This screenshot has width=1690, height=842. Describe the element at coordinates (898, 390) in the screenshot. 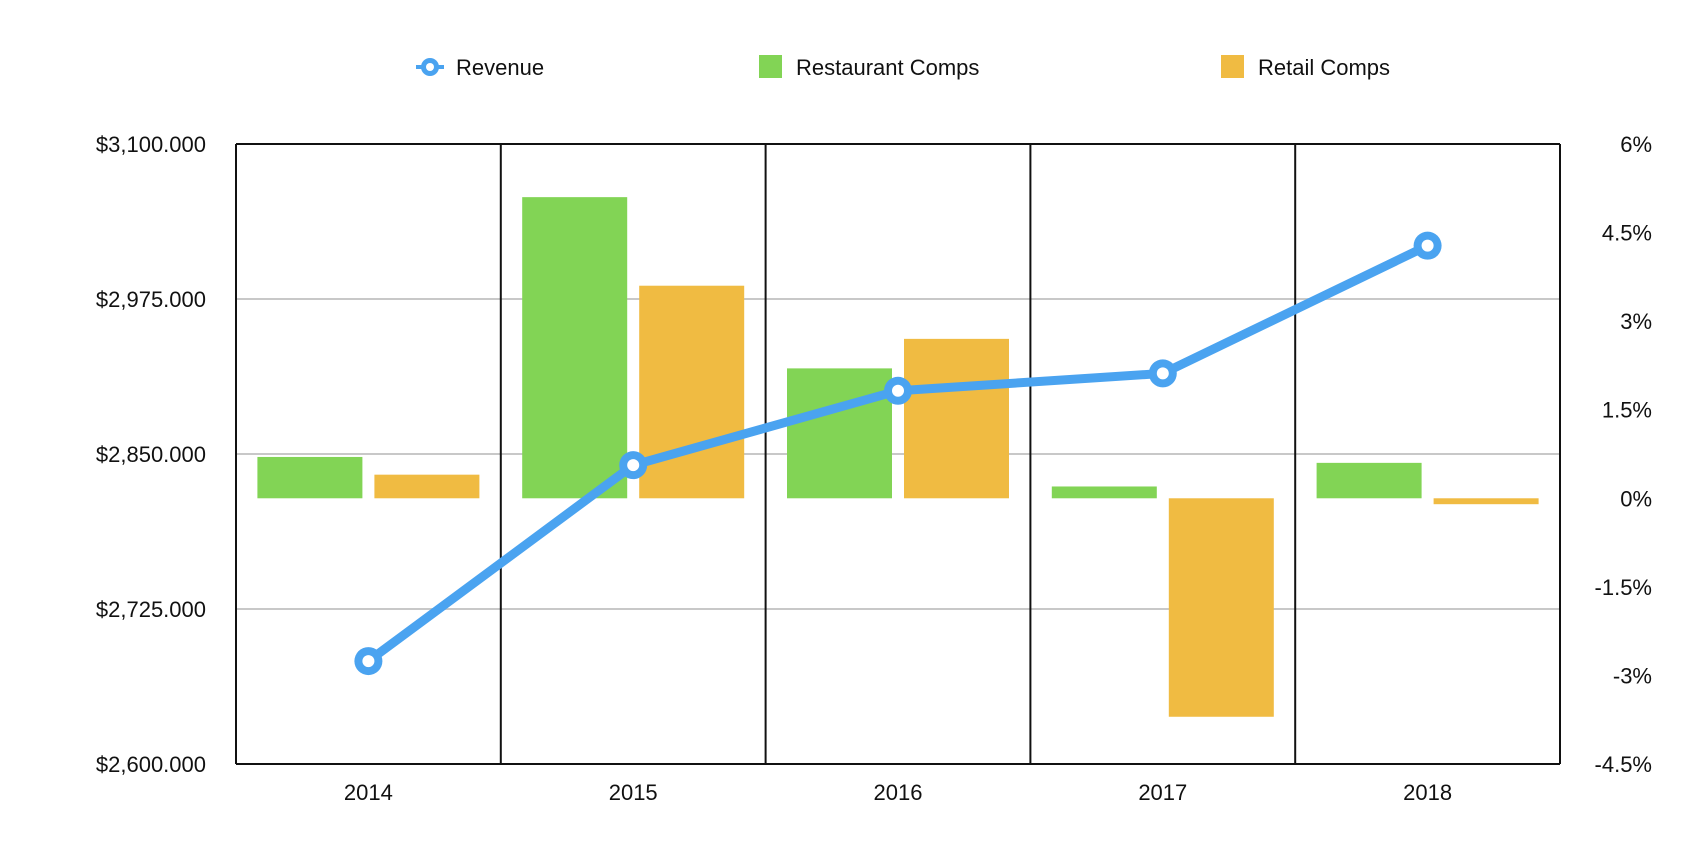

I see `point-center-revenue-2016` at that location.